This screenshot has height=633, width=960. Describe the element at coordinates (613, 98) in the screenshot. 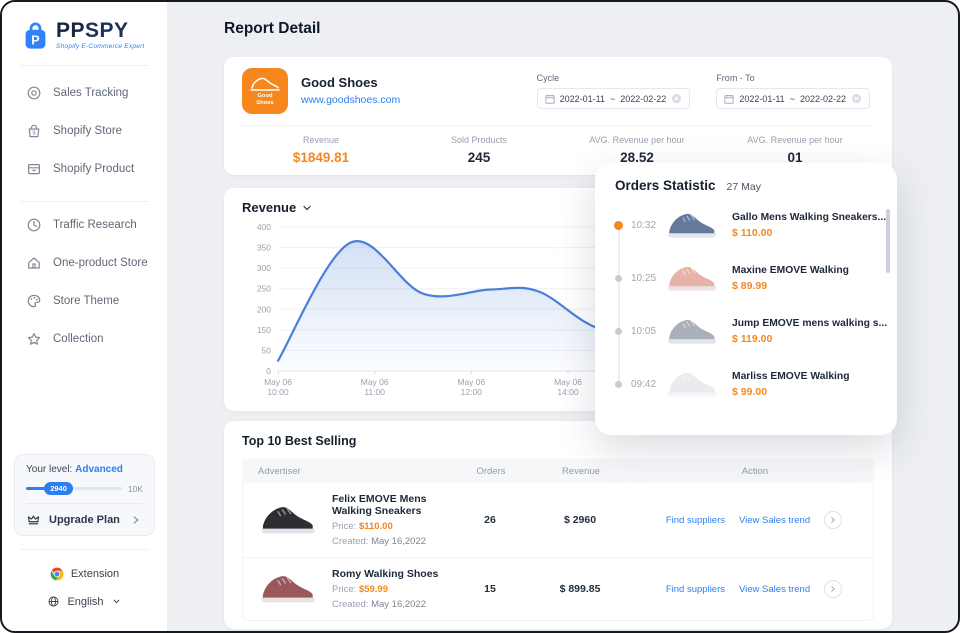

I see `cycle-date-range-input: 2022-01-11 ~2022-02-22` at that location.